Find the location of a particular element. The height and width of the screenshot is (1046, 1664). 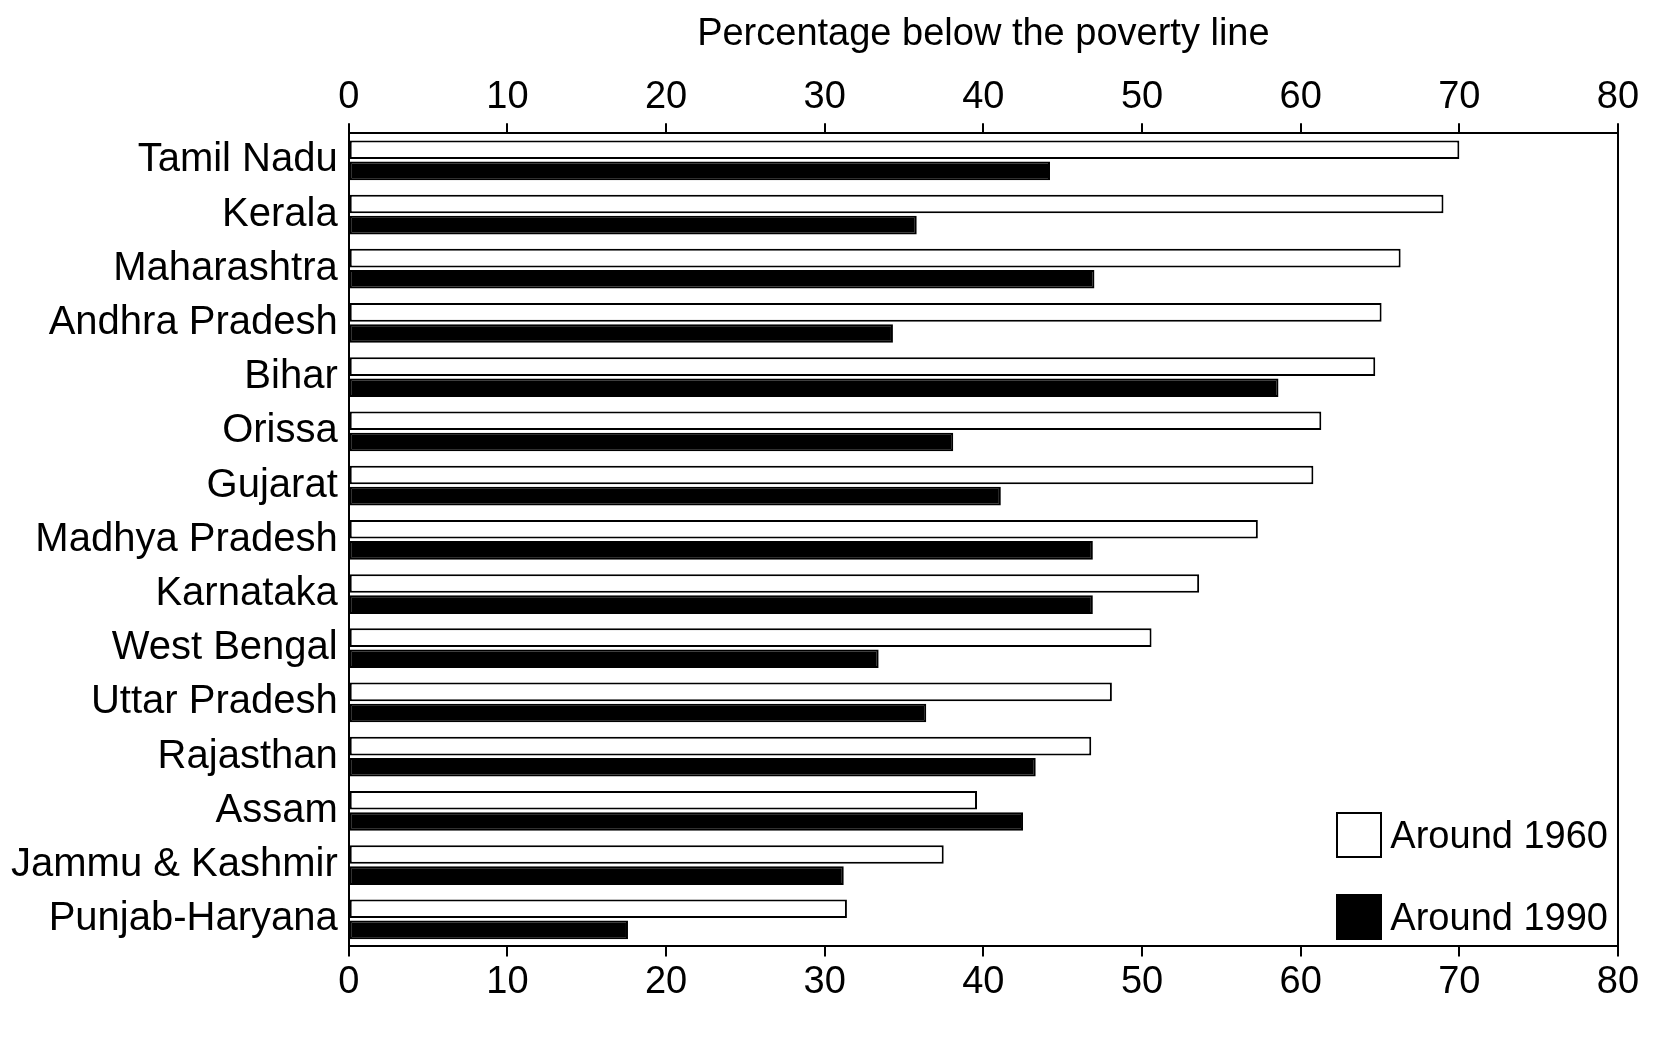

y-tick-label: West Bengal is located at coordinates (224, 645).